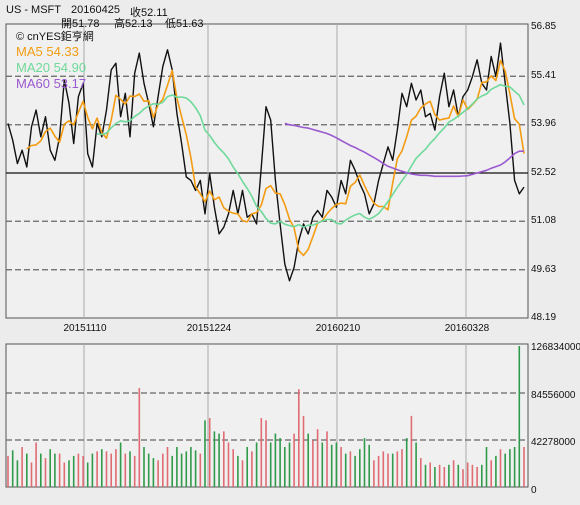 Image resolution: width=580 pixels, height=505 pixels. I want to click on volume-y-tick: 84556000, so click(553, 395).